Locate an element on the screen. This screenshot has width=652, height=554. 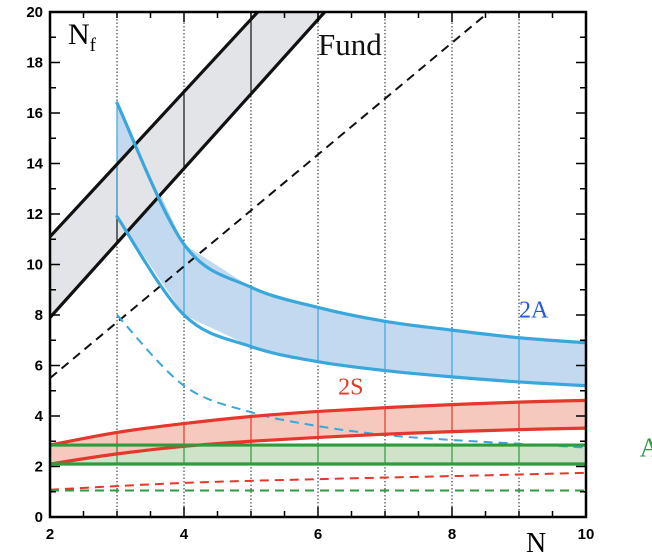
x-tick-label: 6 is located at coordinates (318, 534).